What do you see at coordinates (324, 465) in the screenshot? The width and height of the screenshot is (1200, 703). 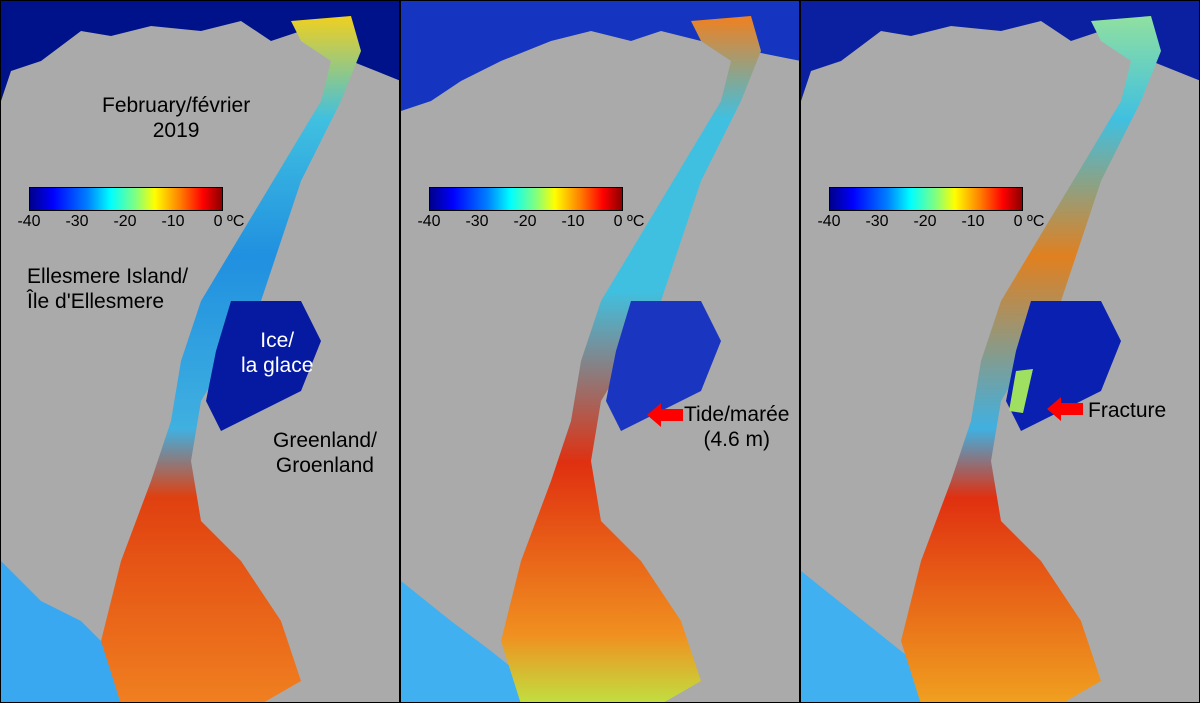 I see `greenland-label-line2: Groenland` at bounding box center [324, 465].